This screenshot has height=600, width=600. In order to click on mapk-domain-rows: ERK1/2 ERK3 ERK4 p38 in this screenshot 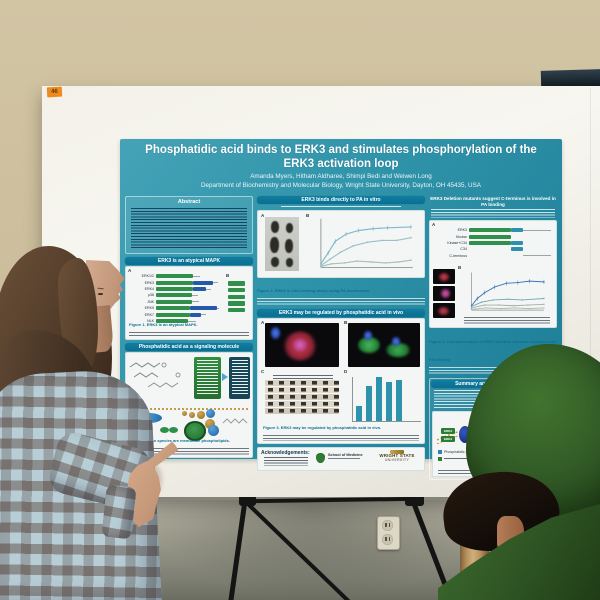, I will do `click(176, 298)`.